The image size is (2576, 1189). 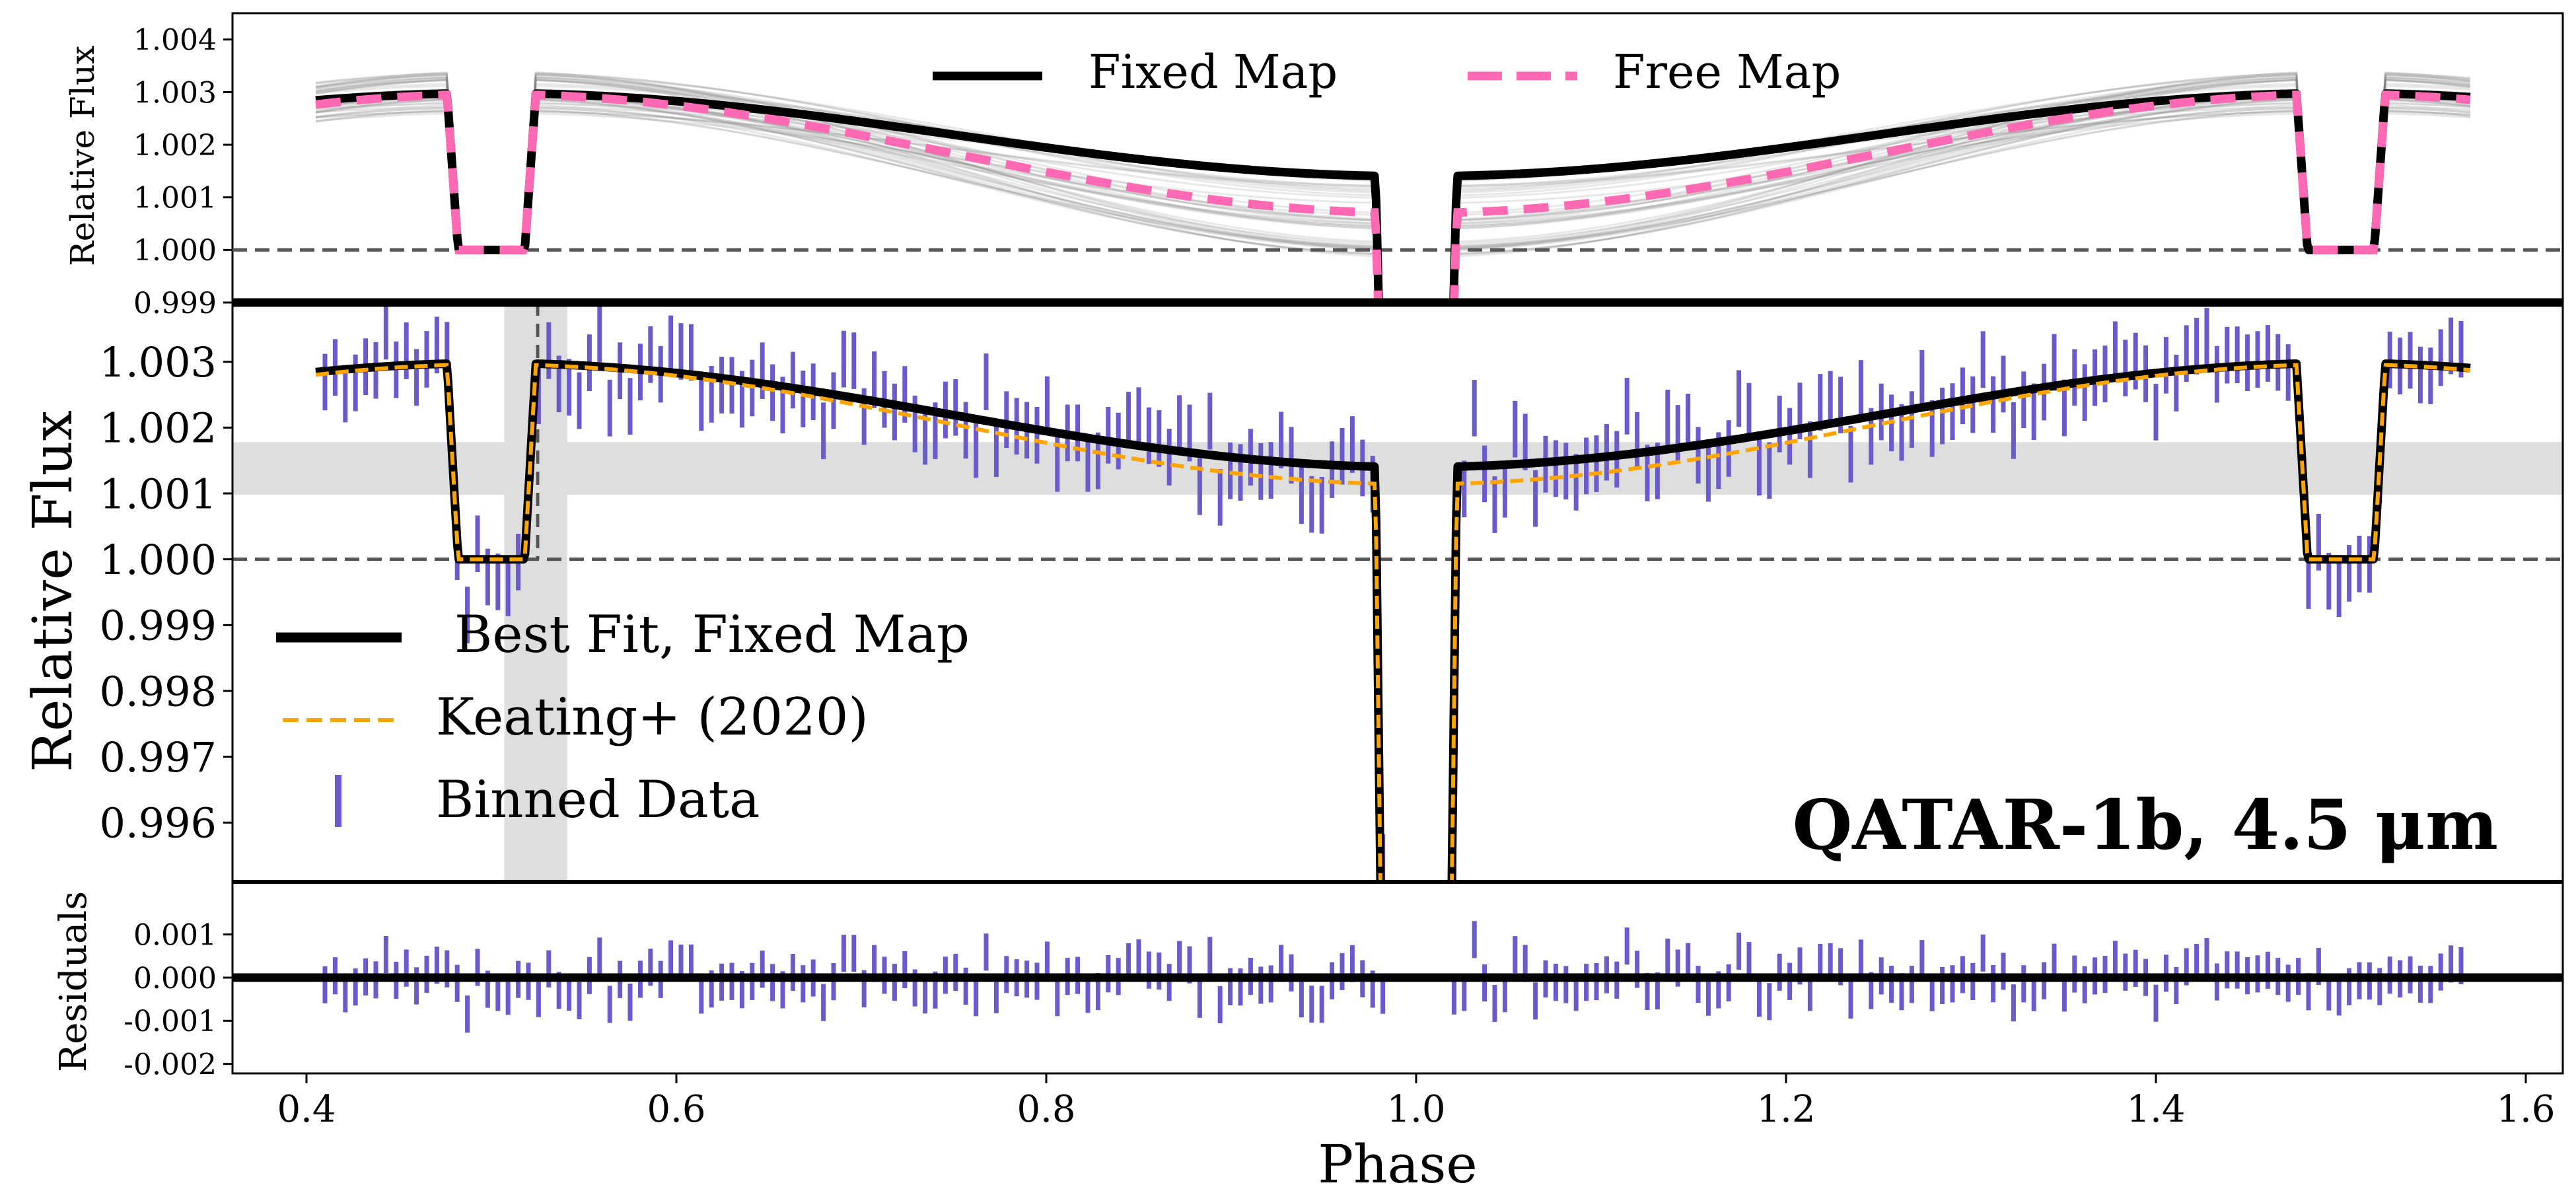 I want to click on y-tick-label: 0.001, so click(x=175, y=936).